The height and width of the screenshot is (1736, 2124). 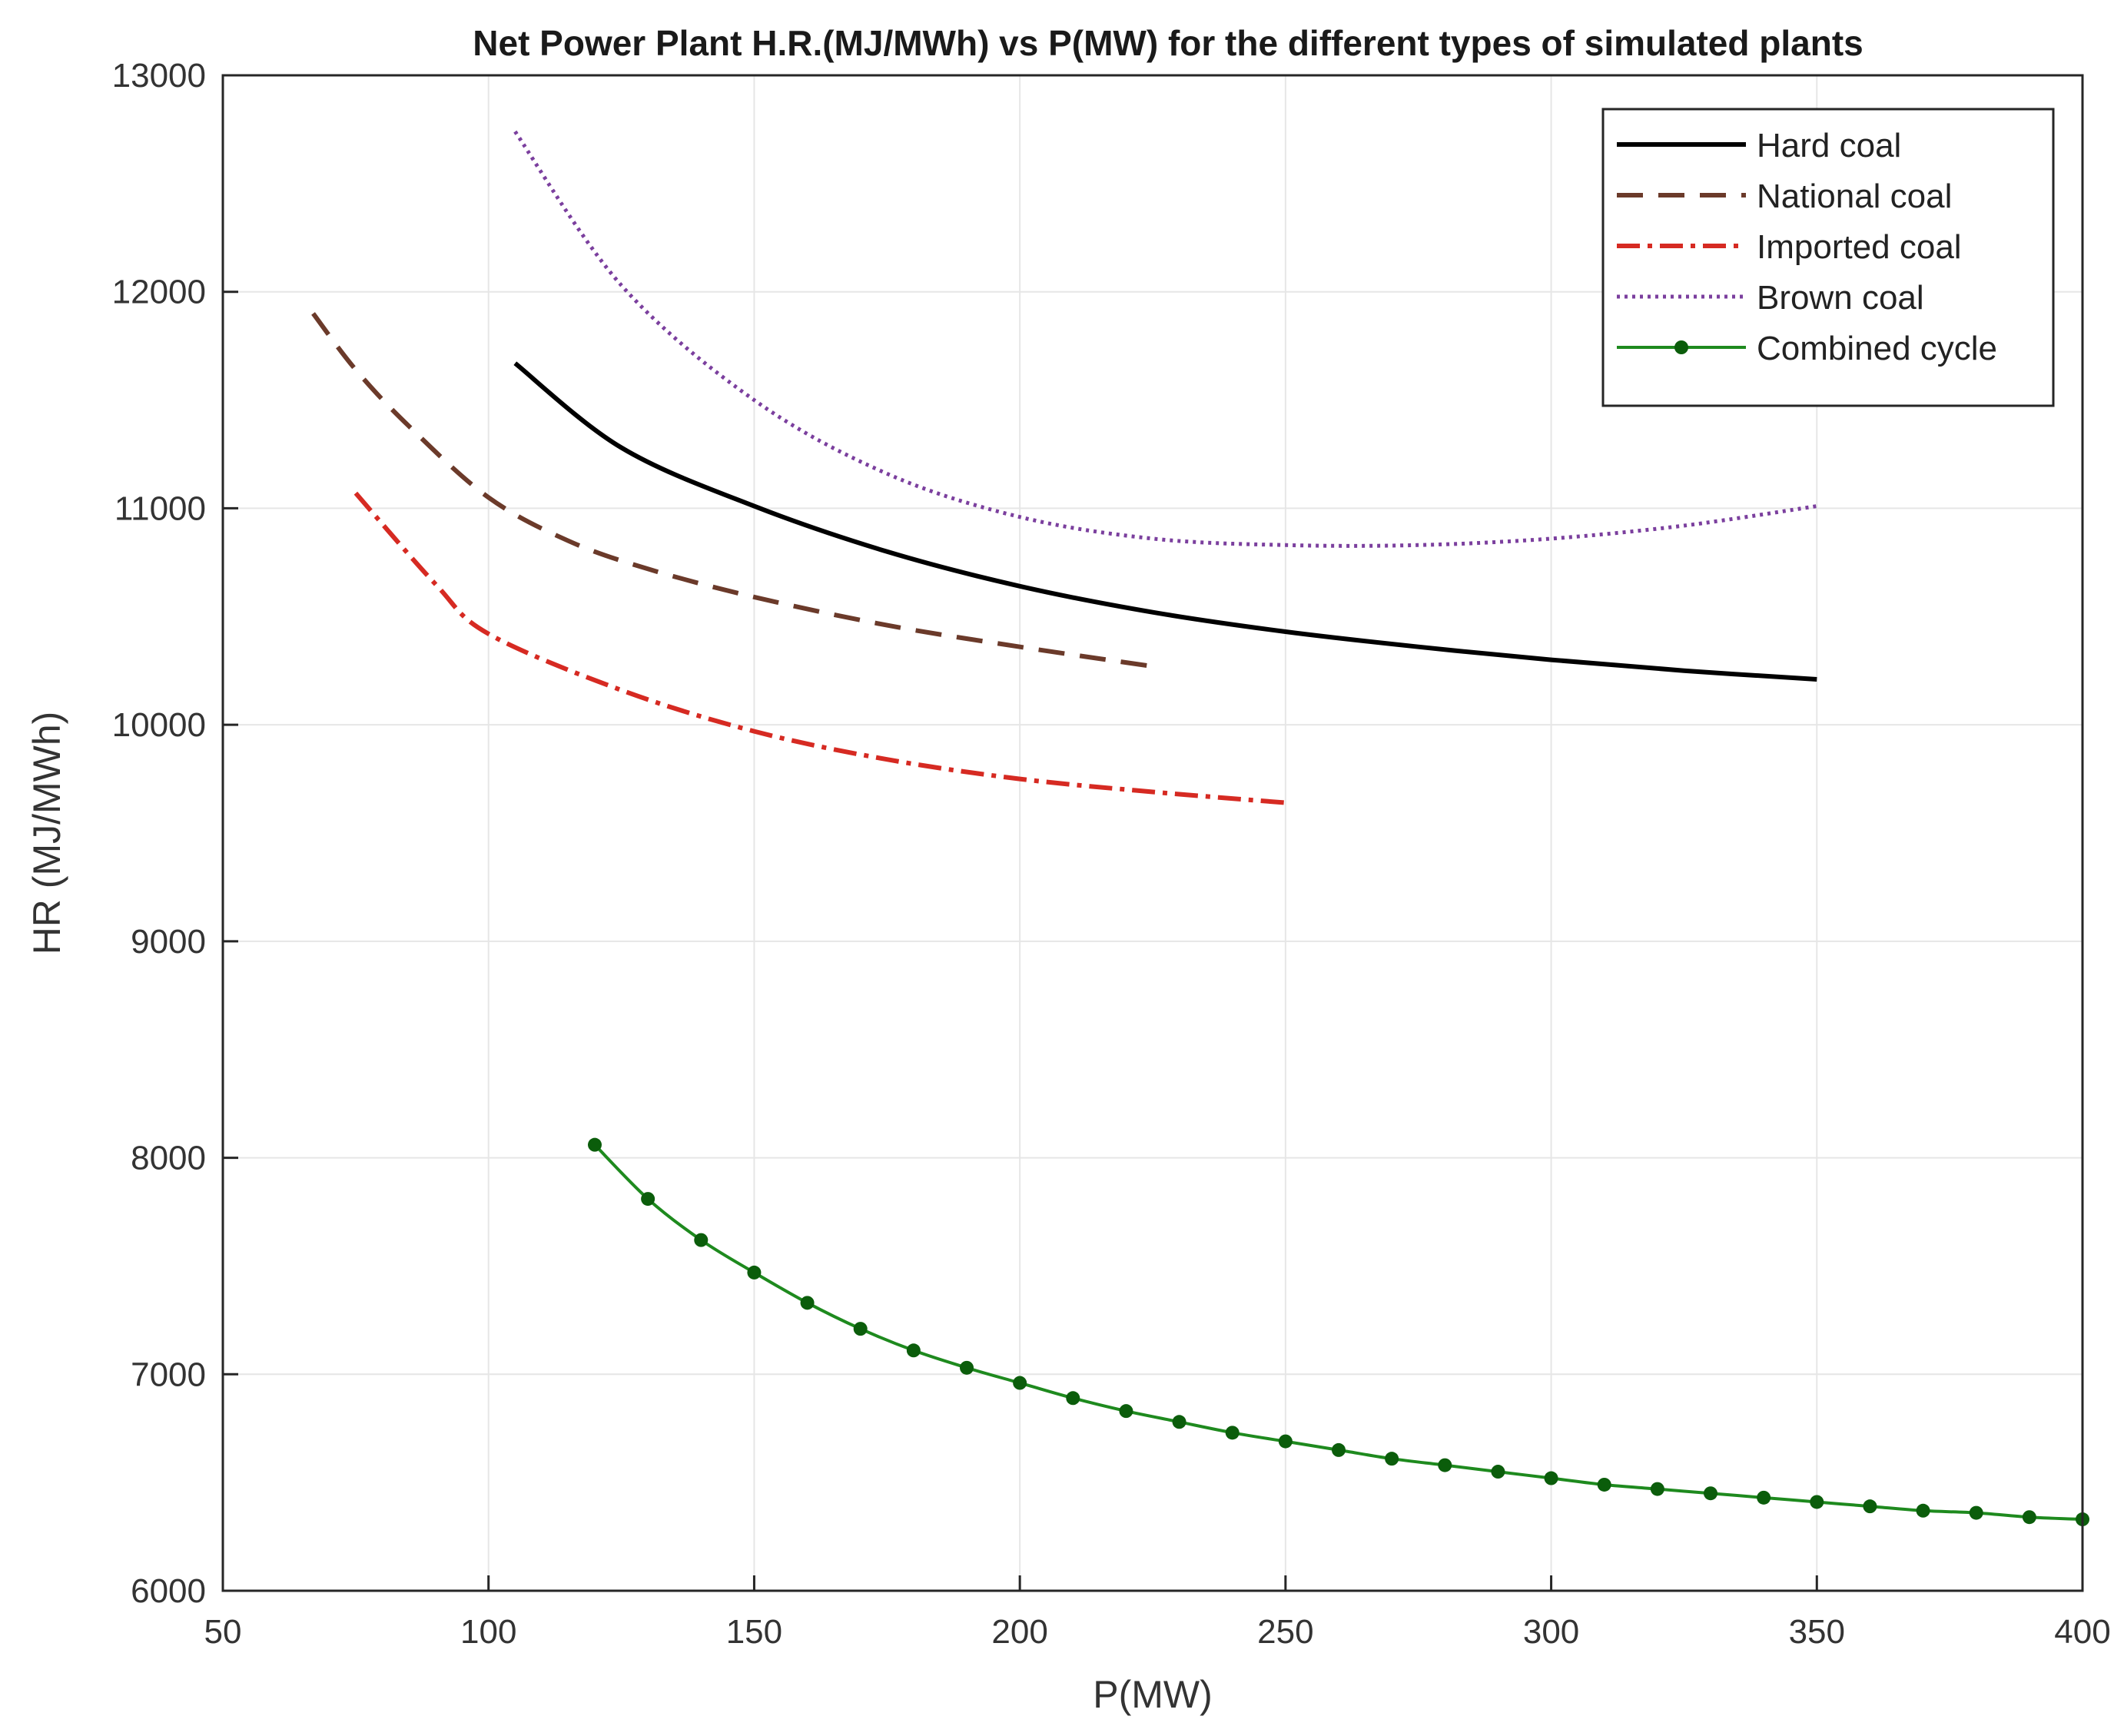 What do you see at coordinates (1855, 197) in the screenshot?
I see `legend-label-national-coal: National coal` at bounding box center [1855, 197].